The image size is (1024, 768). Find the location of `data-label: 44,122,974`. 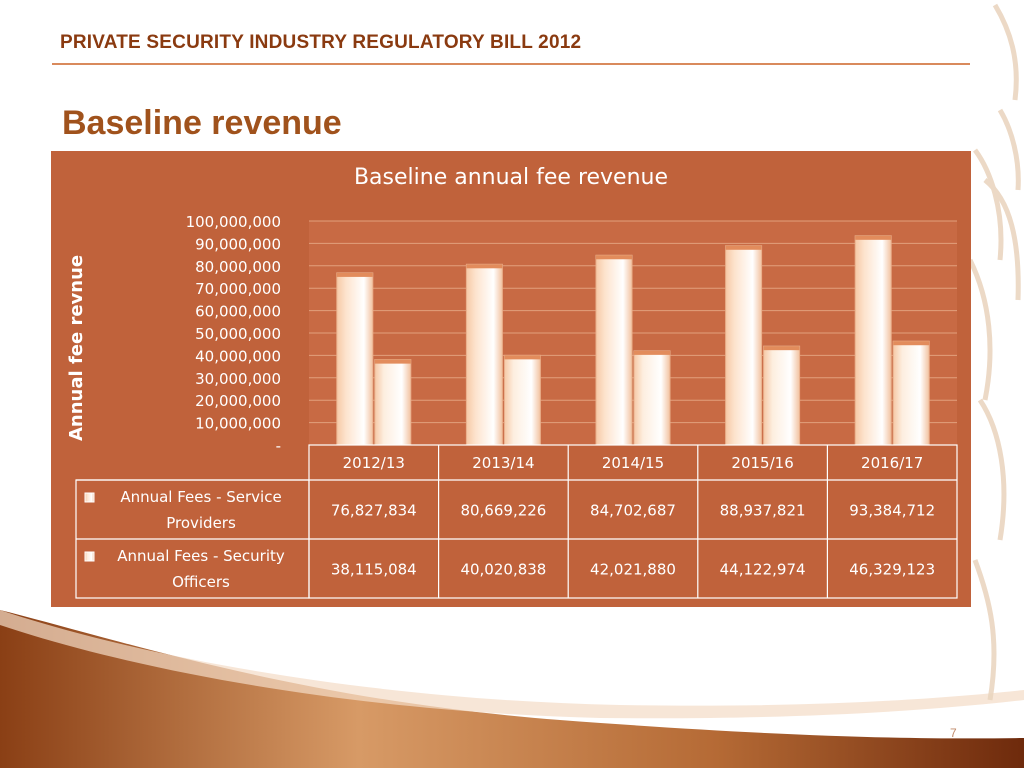

data-label: 44,122,974 is located at coordinates (763, 570).